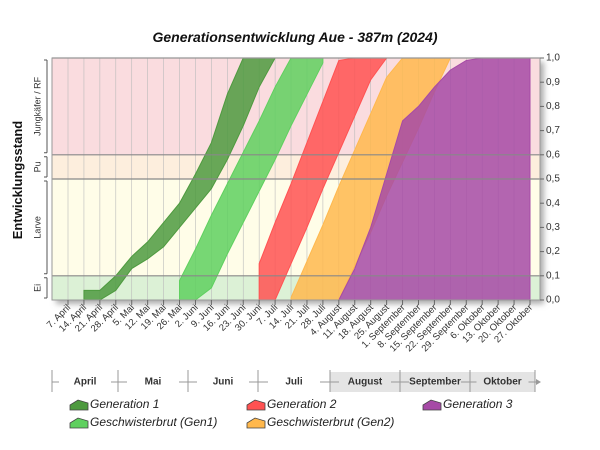 Image resolution: width=600 pixels, height=450 pixels. I want to click on legend-label: Generation 2, so click(302, 404).